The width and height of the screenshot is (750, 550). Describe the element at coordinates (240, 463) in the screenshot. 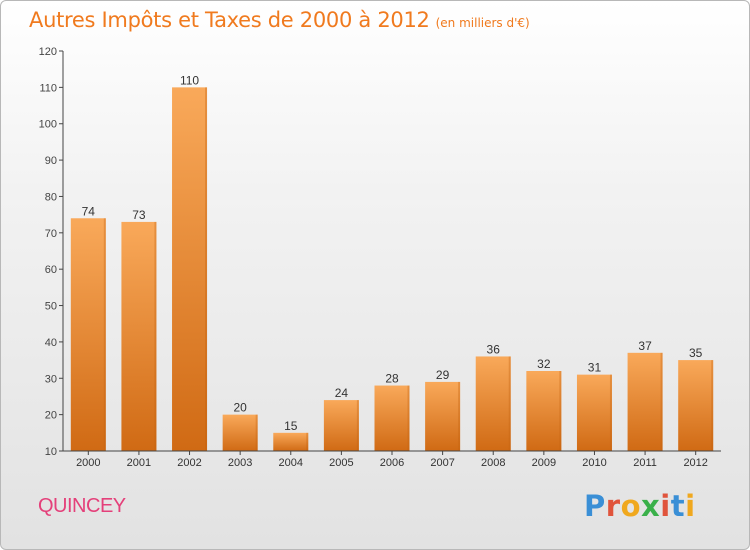

I see `x-tick-label: 2003` at that location.